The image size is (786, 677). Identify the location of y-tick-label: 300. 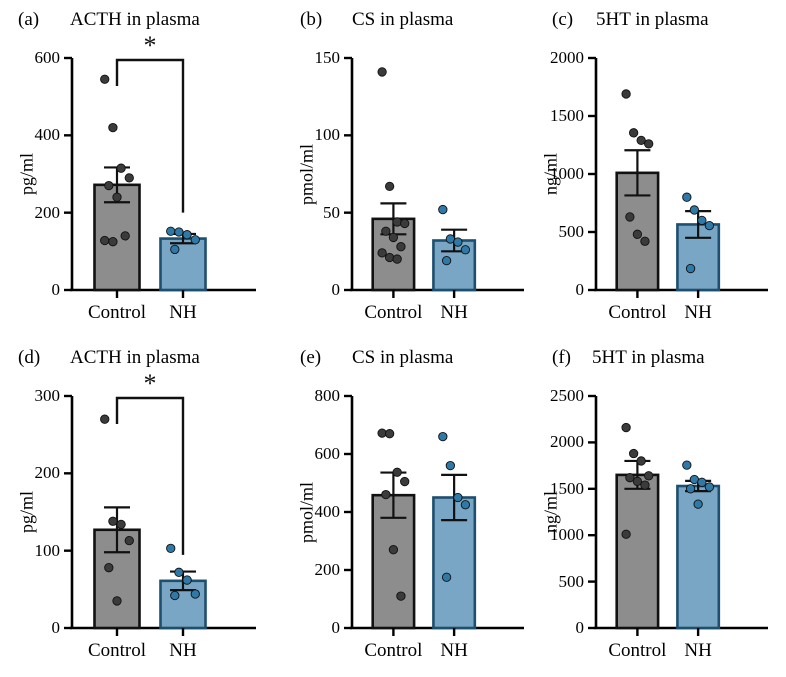
(47, 395).